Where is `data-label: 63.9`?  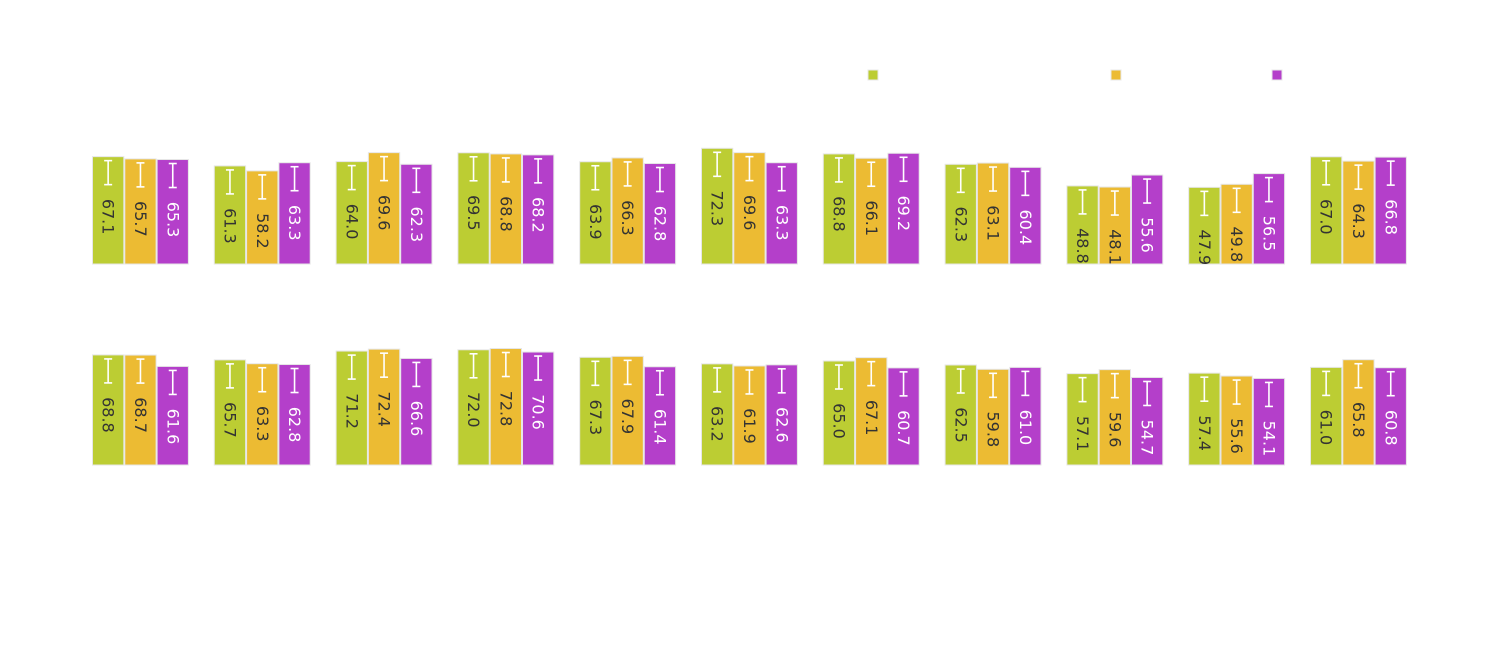
data-label: 63.9 is located at coordinates (595, 222).